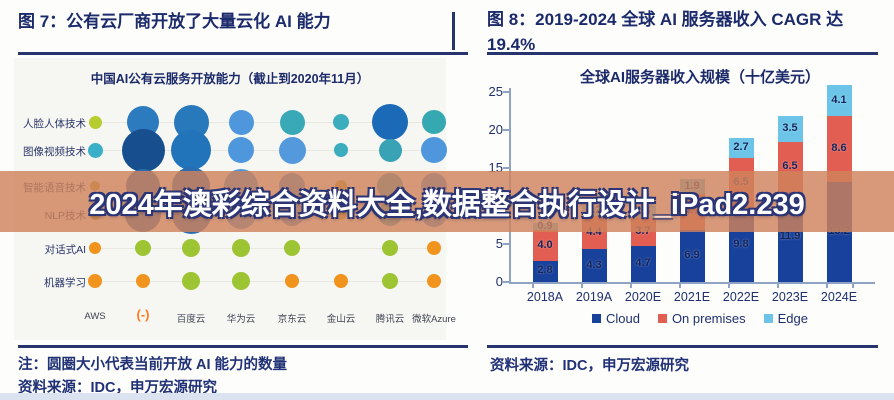  Describe the element at coordinates (741, 297) in the screenshot. I see `x-axis-category-label: 2022E` at that location.